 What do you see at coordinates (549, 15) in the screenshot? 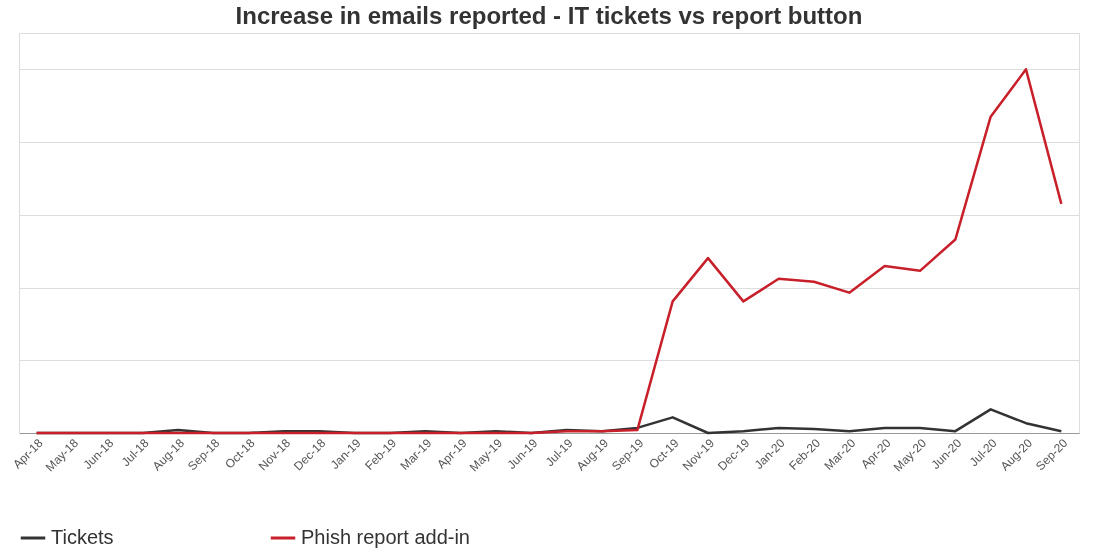
I see `chart-title: Increase in emails reported - IT tickets vs report button` at bounding box center [549, 15].